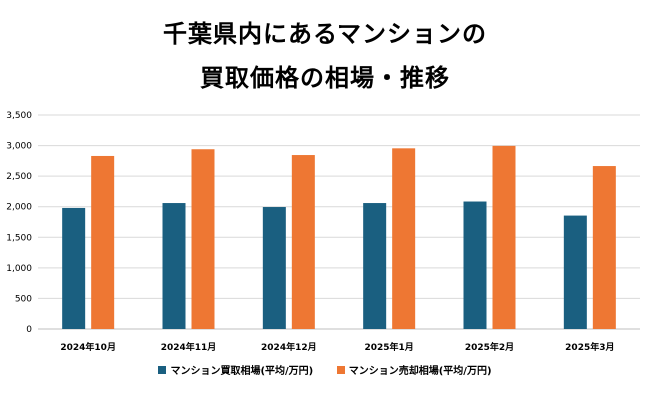  I want to click on legend-swatch-buy, so click(162, 369).